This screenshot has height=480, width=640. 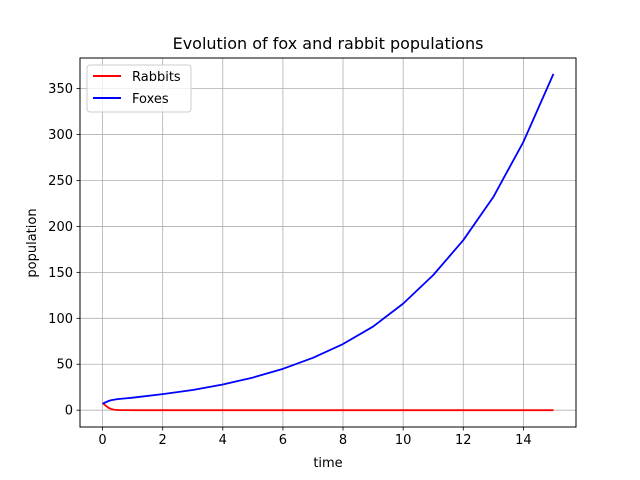 What do you see at coordinates (328, 43) in the screenshot?
I see `chart-title: Evolution of fox and rabbit populations` at bounding box center [328, 43].